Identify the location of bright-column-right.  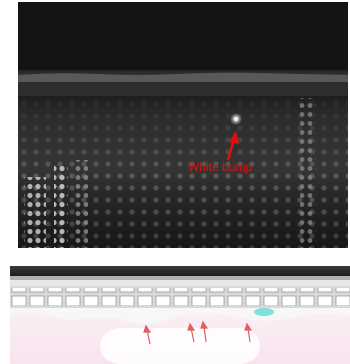
(308, 173).